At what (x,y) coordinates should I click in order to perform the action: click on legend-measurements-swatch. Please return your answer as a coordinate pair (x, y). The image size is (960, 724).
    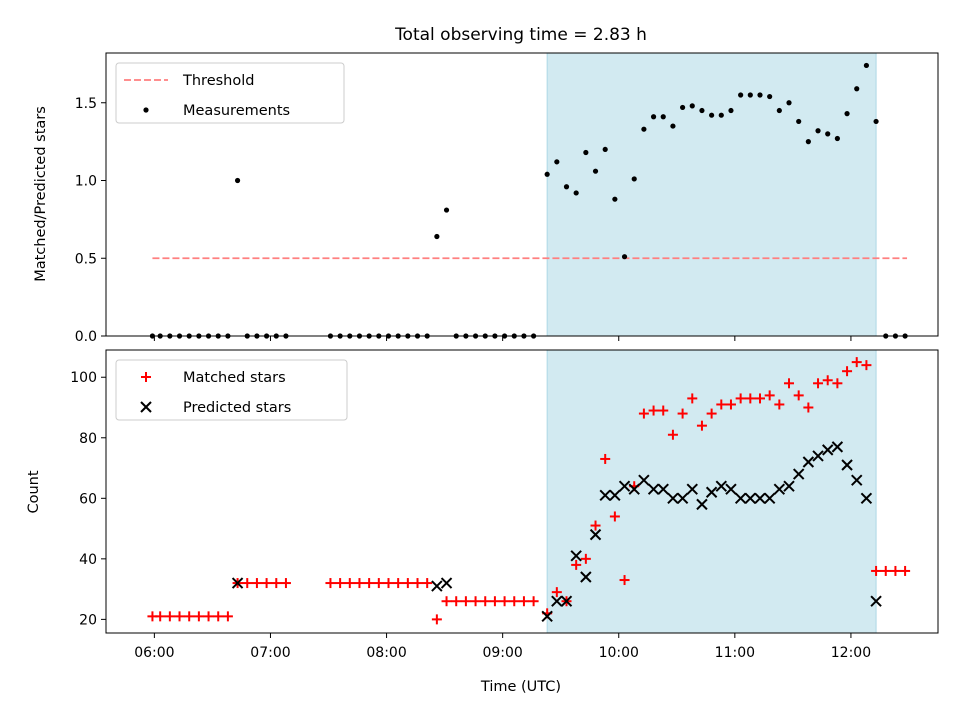
    Looking at the image, I should click on (146, 110).